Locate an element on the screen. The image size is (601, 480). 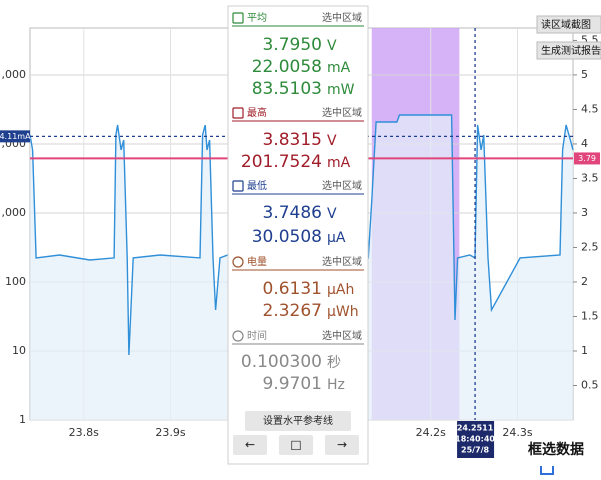
y2-tick-label: 3 is located at coordinates (584, 212).